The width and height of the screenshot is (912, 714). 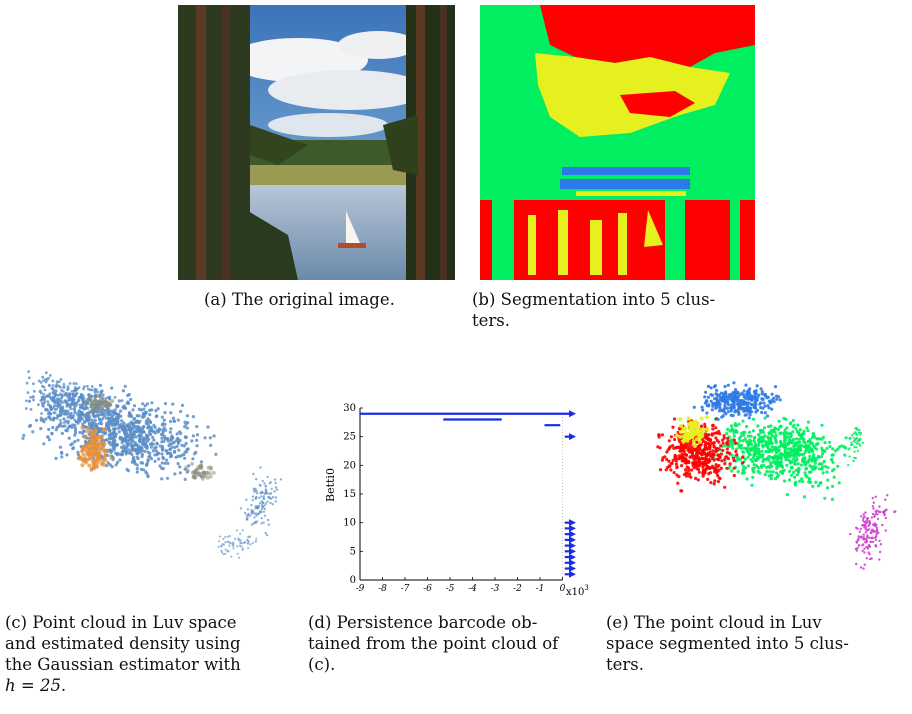 What do you see at coordinates (472, 589) in the screenshot?
I see `x-tick-label: -4` at bounding box center [472, 589].